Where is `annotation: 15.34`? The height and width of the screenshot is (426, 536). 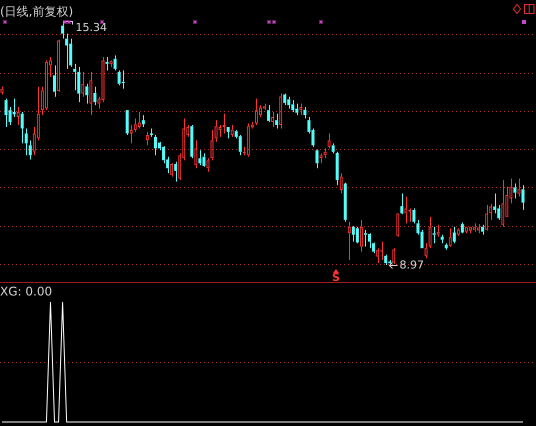
annotation: 15.34 is located at coordinates (91, 27).